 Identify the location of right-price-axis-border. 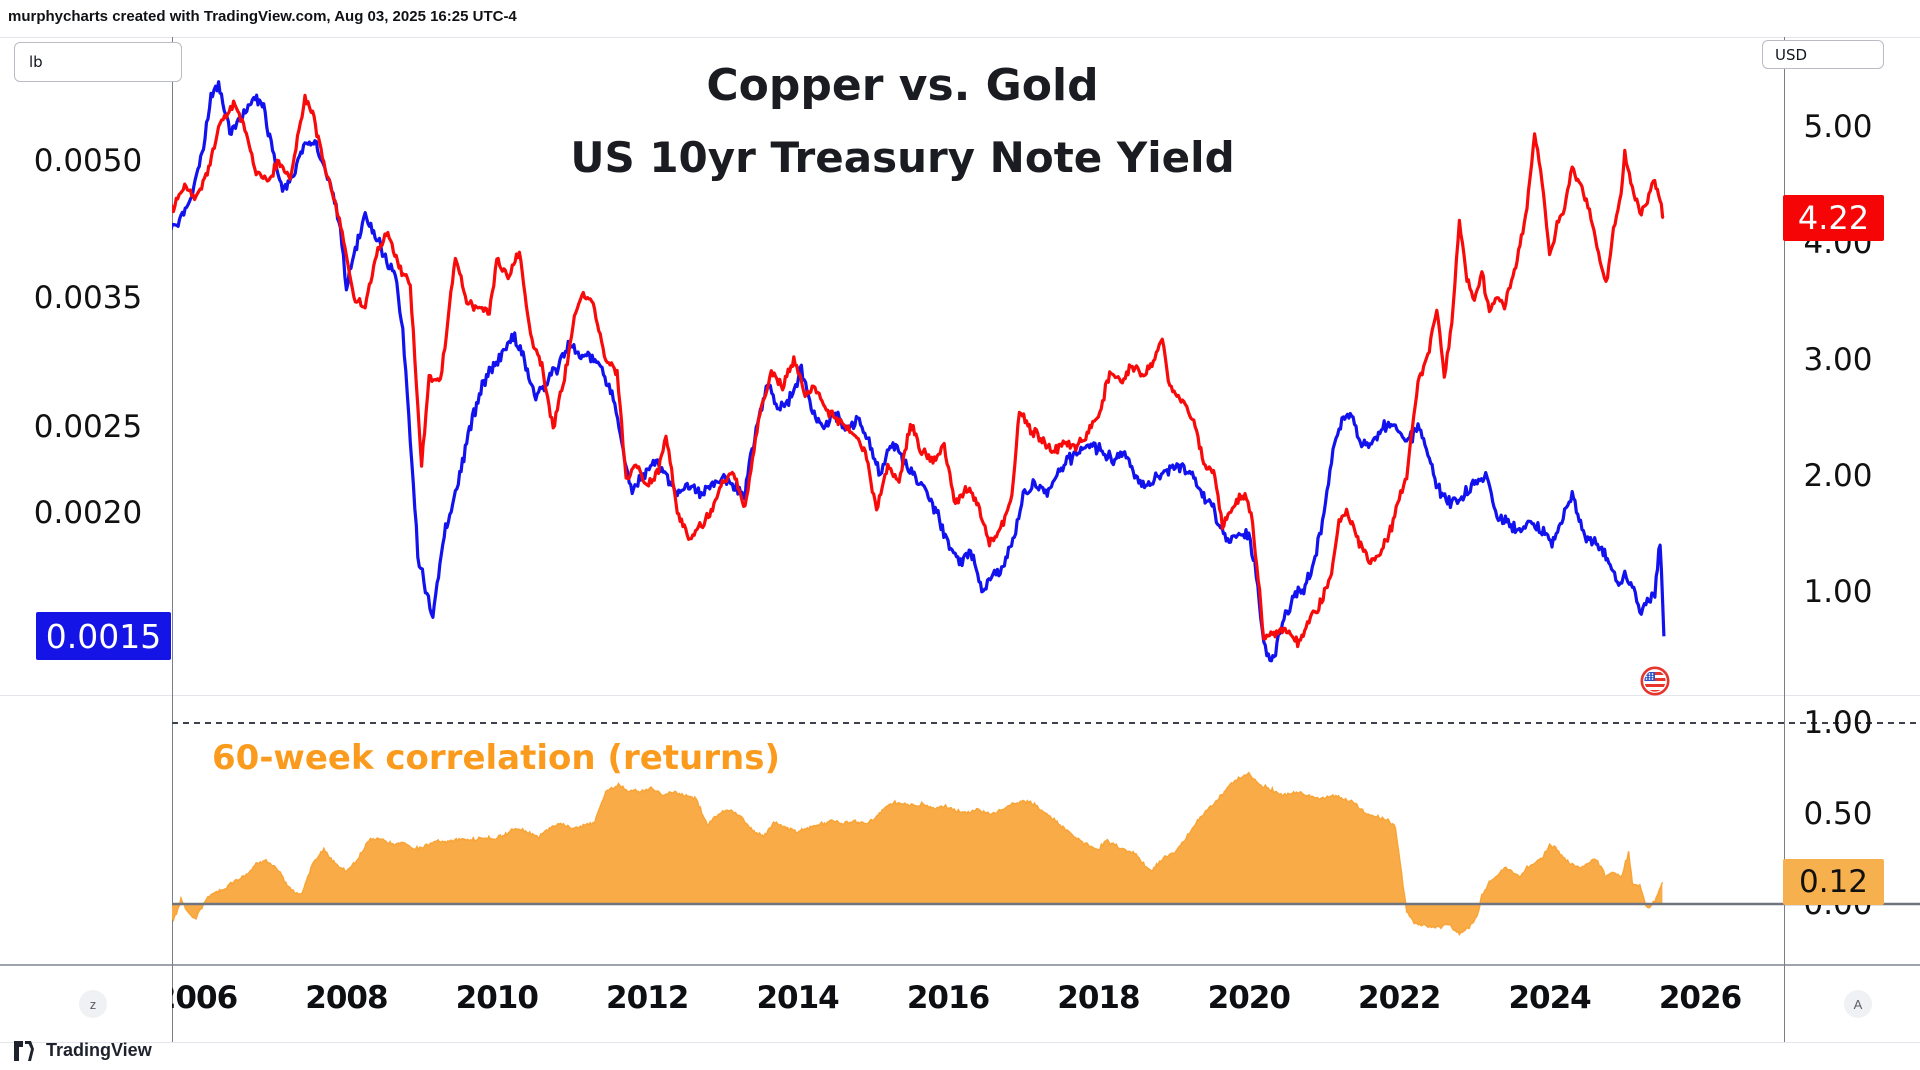
(1784, 539).